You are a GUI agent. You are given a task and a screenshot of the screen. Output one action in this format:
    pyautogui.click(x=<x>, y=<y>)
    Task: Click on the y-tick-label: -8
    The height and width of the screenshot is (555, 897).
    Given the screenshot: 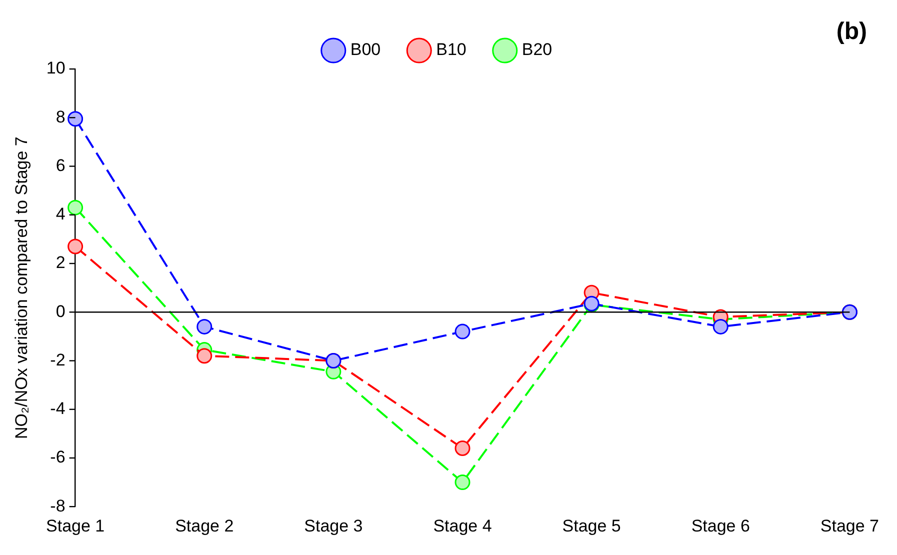 What is the action you would take?
    pyautogui.click(x=58, y=506)
    